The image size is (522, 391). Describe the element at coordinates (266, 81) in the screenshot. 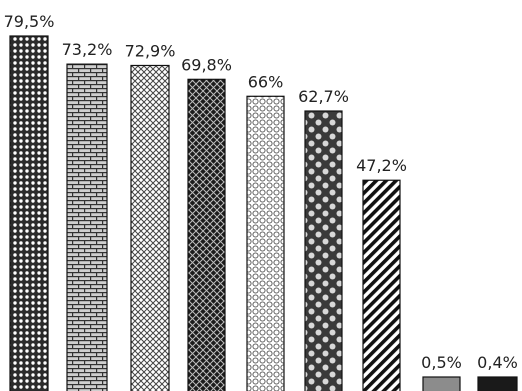

I see `data-label-5: 66%` at that location.